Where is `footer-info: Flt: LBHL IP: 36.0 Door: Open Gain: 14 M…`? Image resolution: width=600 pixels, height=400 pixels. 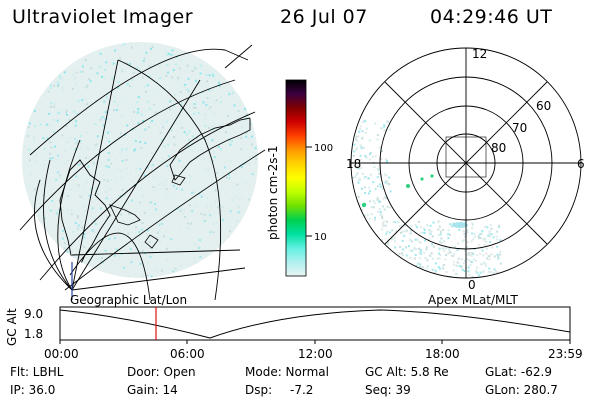
footer-info: Flt: LBHL IP: 36.0 Door: Open Gain: 14 M… is located at coordinates (284, 381).